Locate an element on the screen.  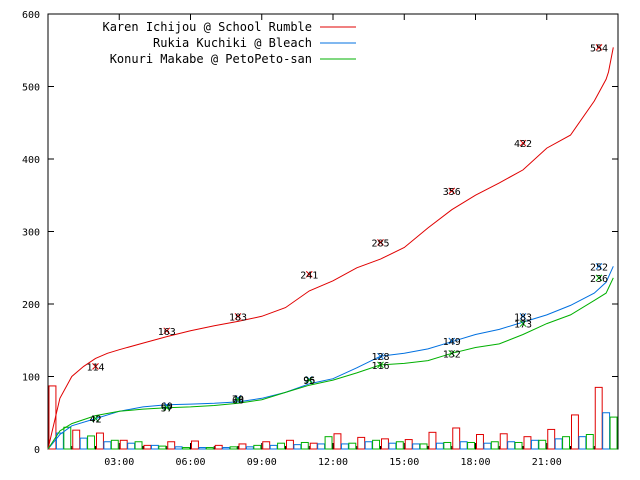
x-tick-label: 12:00 is located at coordinates (333, 462).